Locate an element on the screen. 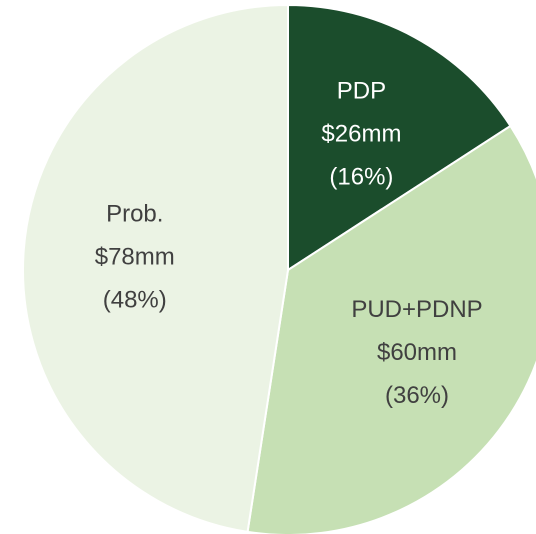  percent-label: (16%) is located at coordinates (361, 176).